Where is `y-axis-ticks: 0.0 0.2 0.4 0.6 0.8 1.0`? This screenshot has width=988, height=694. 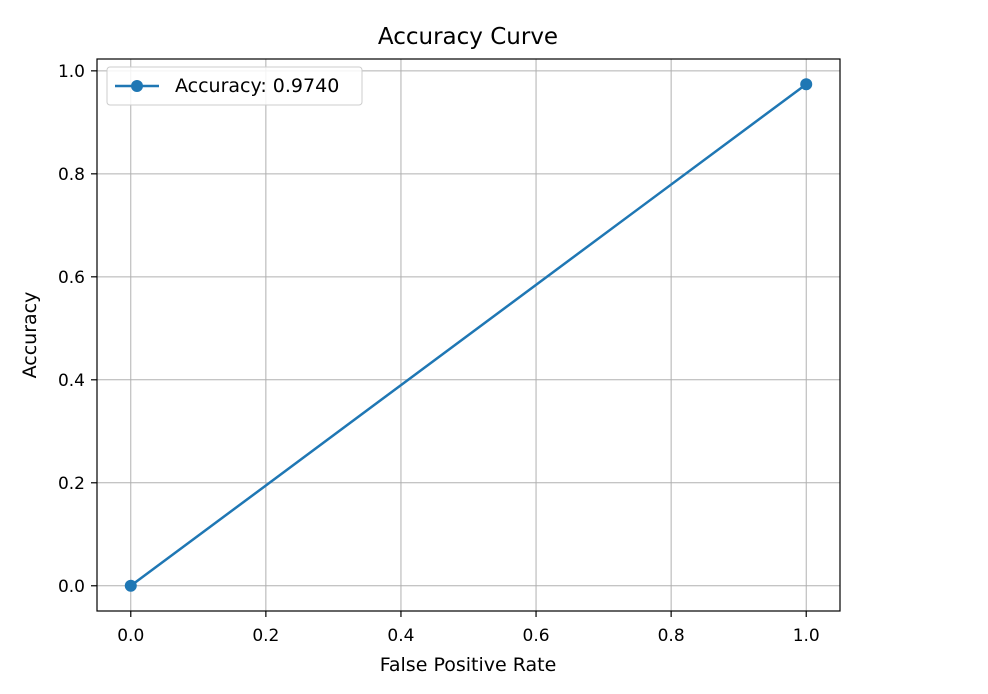
y-axis-ticks: 0.0 0.2 0.4 0.6 0.8 1.0 is located at coordinates (77, 329).